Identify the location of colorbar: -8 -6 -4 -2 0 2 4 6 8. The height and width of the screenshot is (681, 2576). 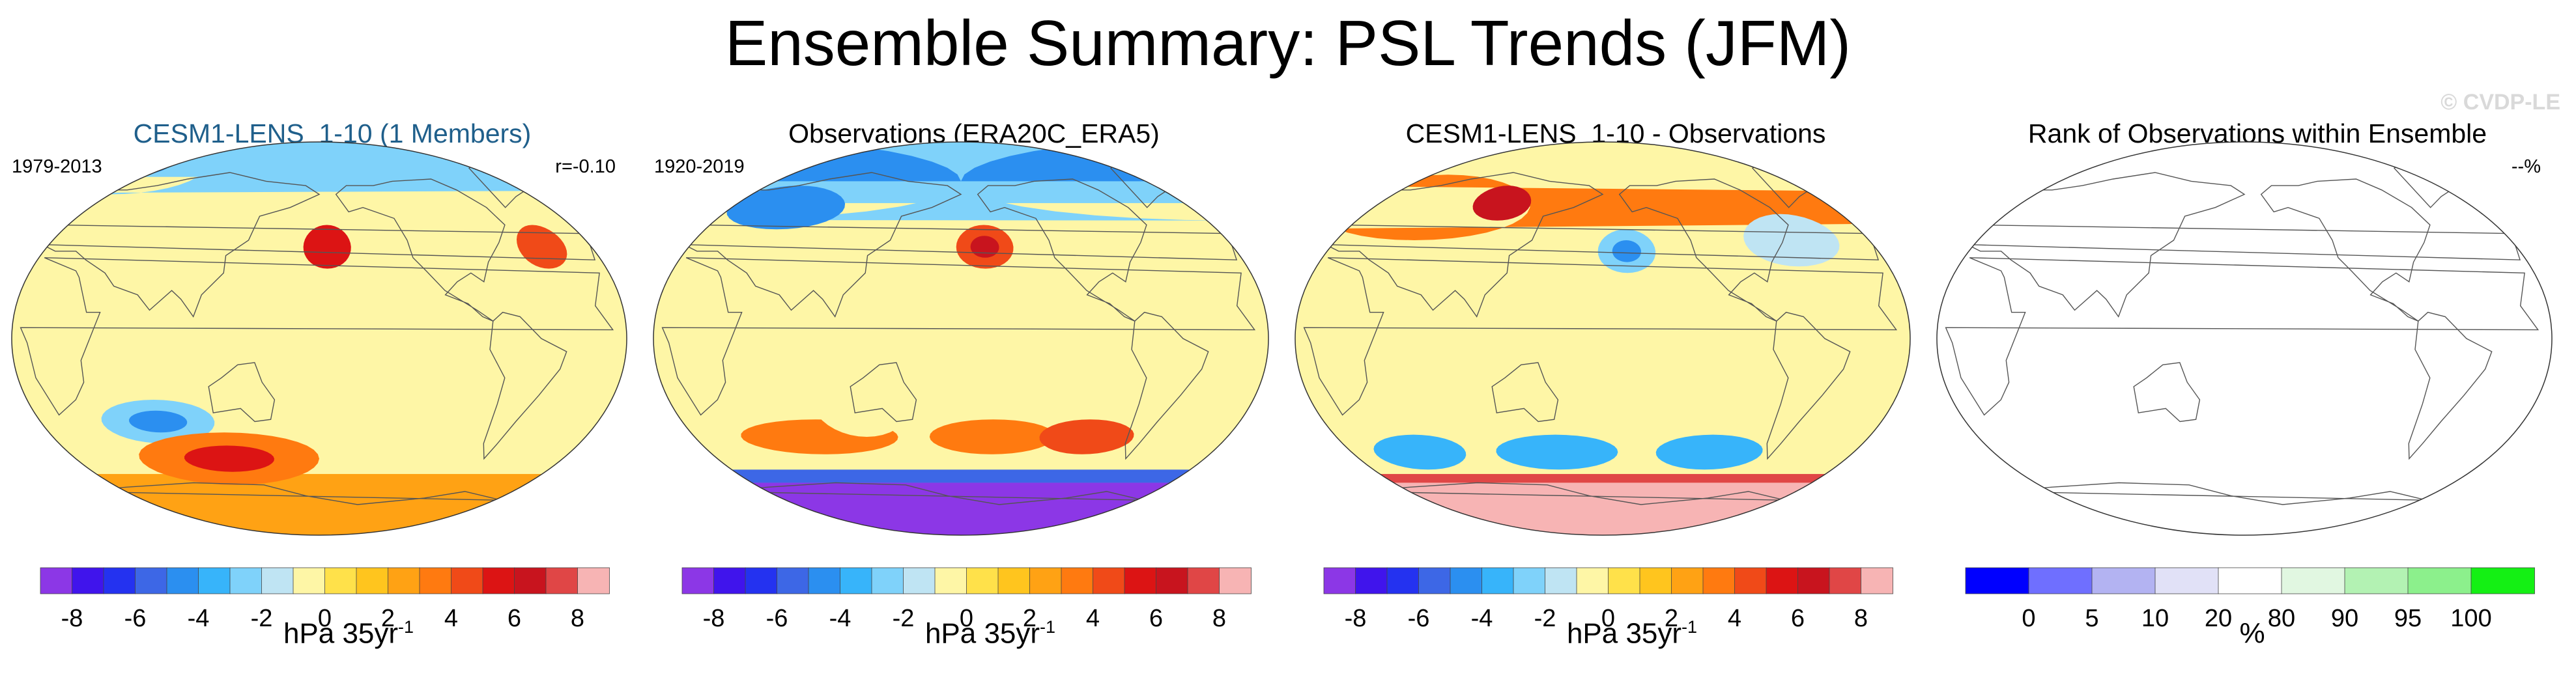
(1608, 599).